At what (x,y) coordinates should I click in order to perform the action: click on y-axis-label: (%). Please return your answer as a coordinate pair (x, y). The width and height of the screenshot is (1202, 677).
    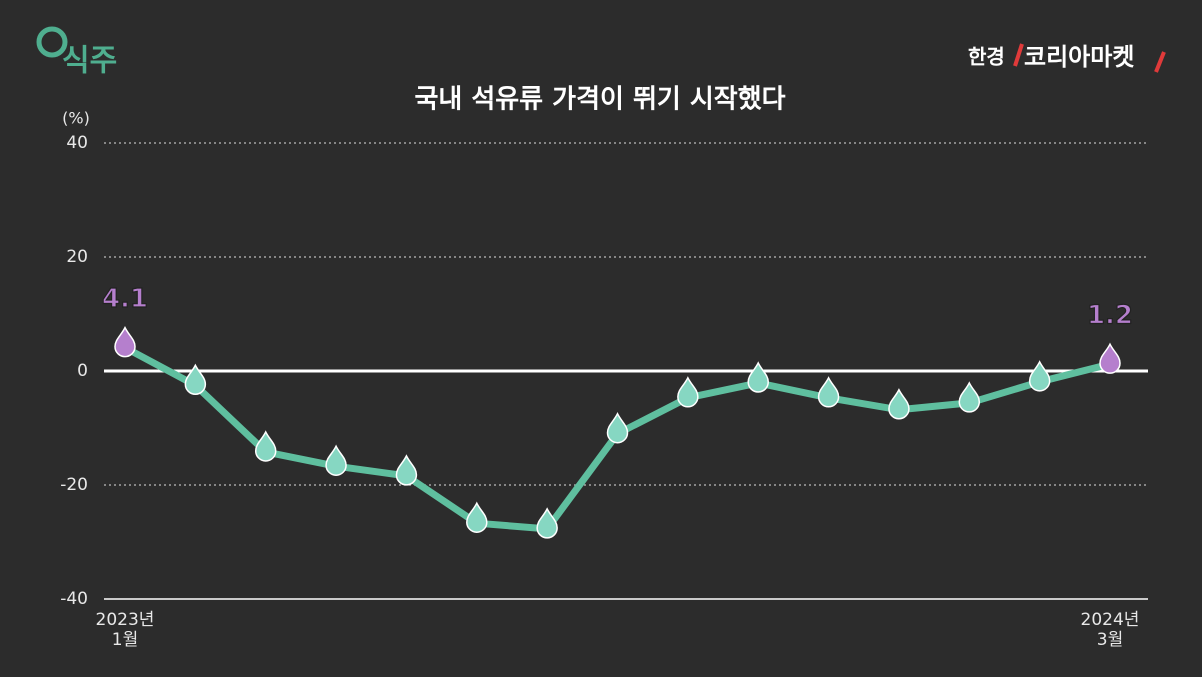
    Looking at the image, I should click on (76, 118).